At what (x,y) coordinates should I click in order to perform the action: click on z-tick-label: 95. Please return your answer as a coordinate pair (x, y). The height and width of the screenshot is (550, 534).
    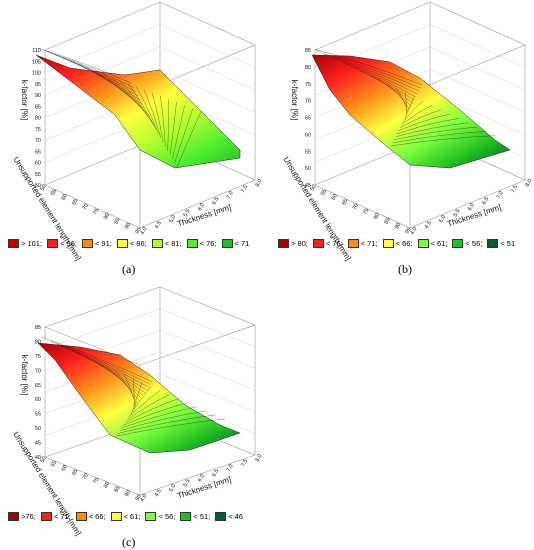
    Looking at the image, I should click on (38, 85).